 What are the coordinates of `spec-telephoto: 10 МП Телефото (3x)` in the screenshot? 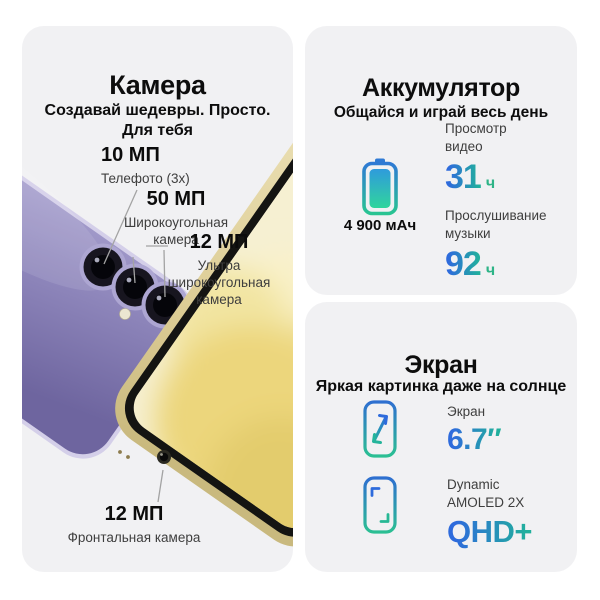 It's located at (145, 165).